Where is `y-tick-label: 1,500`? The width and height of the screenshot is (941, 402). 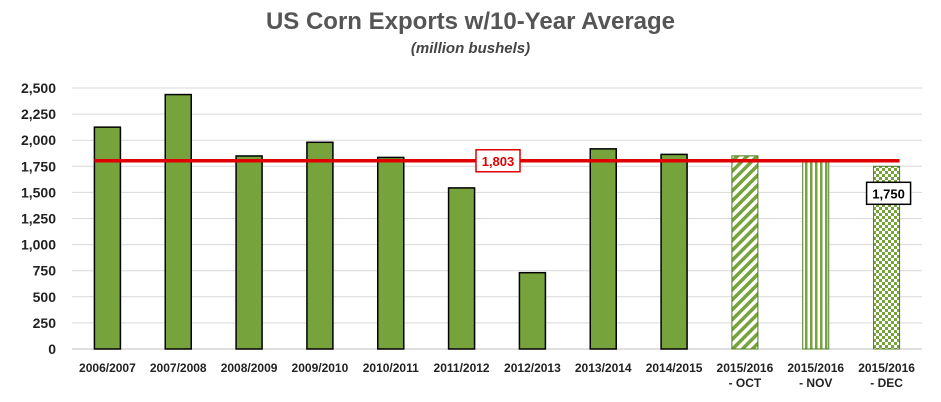 y-tick-label: 1,500 is located at coordinates (38, 192).